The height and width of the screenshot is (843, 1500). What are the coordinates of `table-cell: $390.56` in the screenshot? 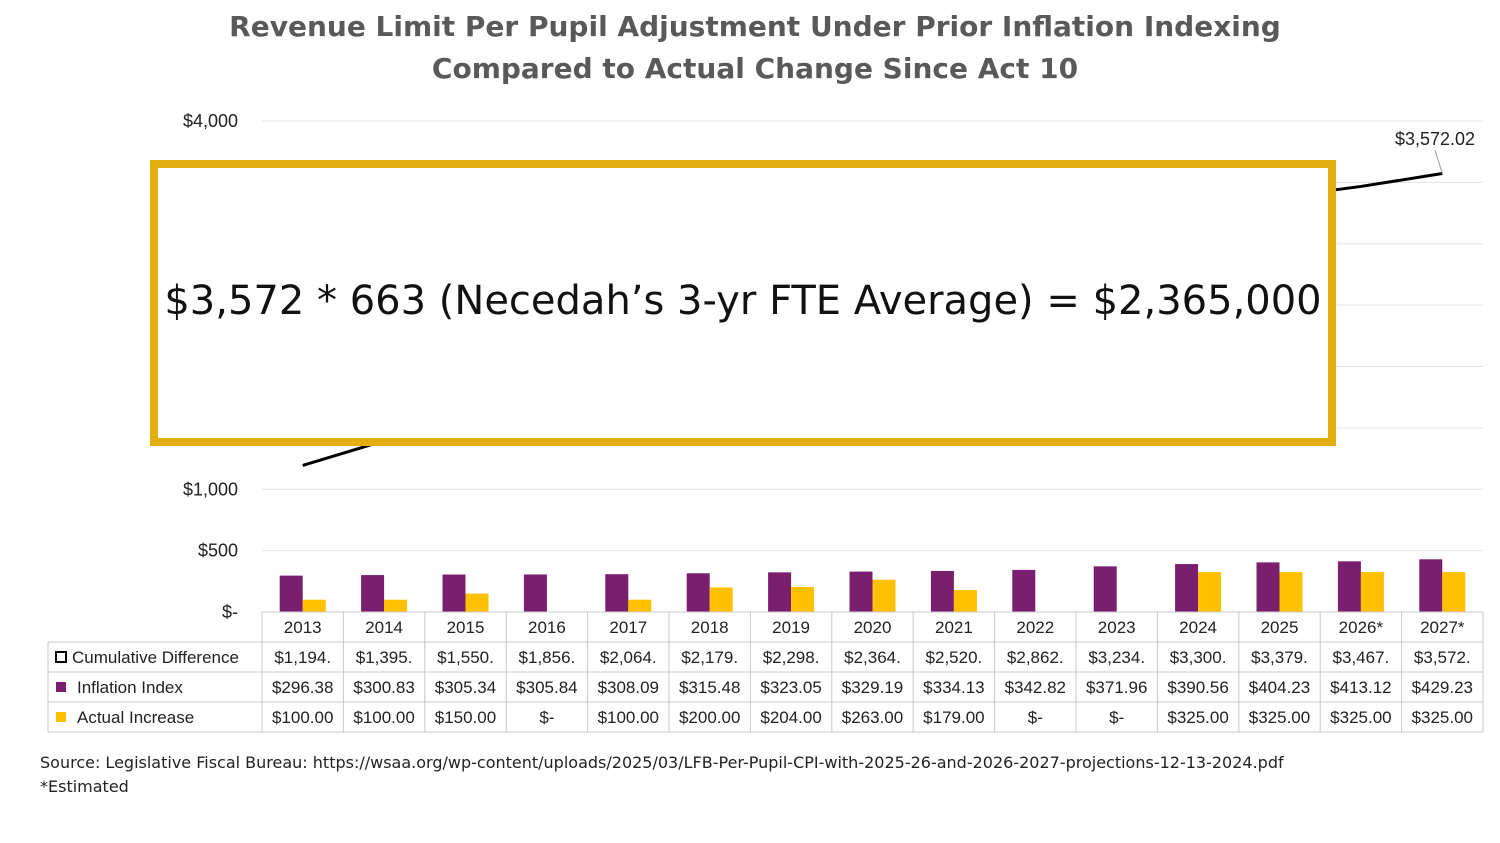 It's located at (1197, 687).